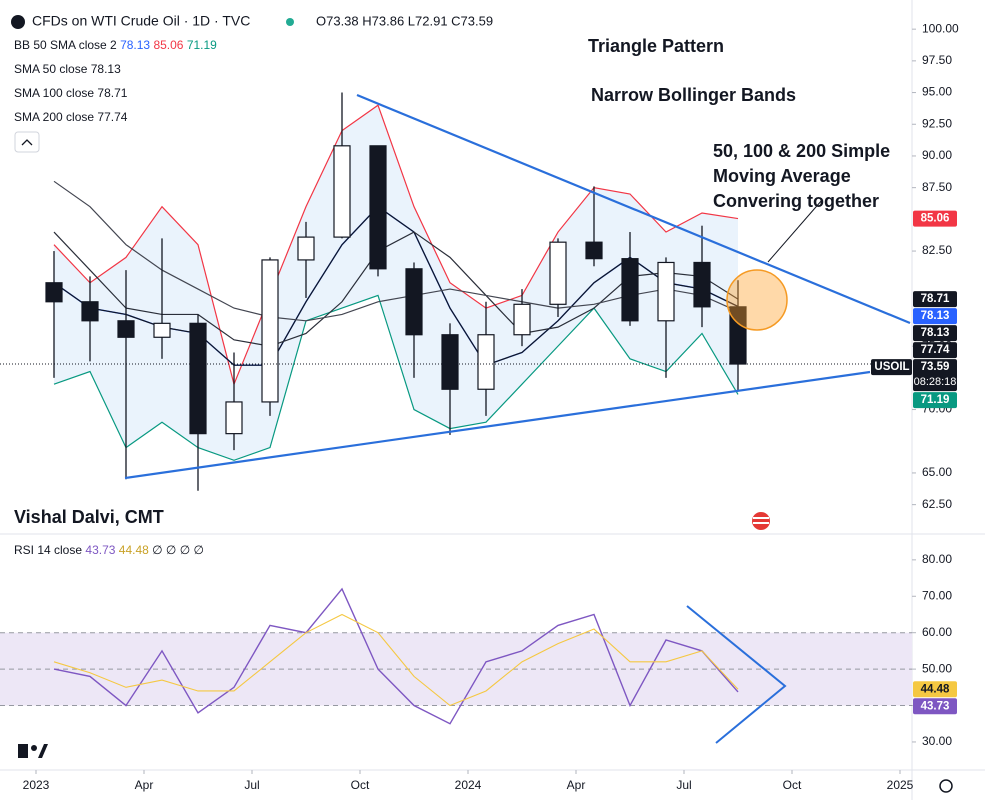 Image resolution: width=985 pixels, height=812 pixels. Describe the element at coordinates (937, 92) in the screenshot. I see `y-tick-label: 95.00` at that location.